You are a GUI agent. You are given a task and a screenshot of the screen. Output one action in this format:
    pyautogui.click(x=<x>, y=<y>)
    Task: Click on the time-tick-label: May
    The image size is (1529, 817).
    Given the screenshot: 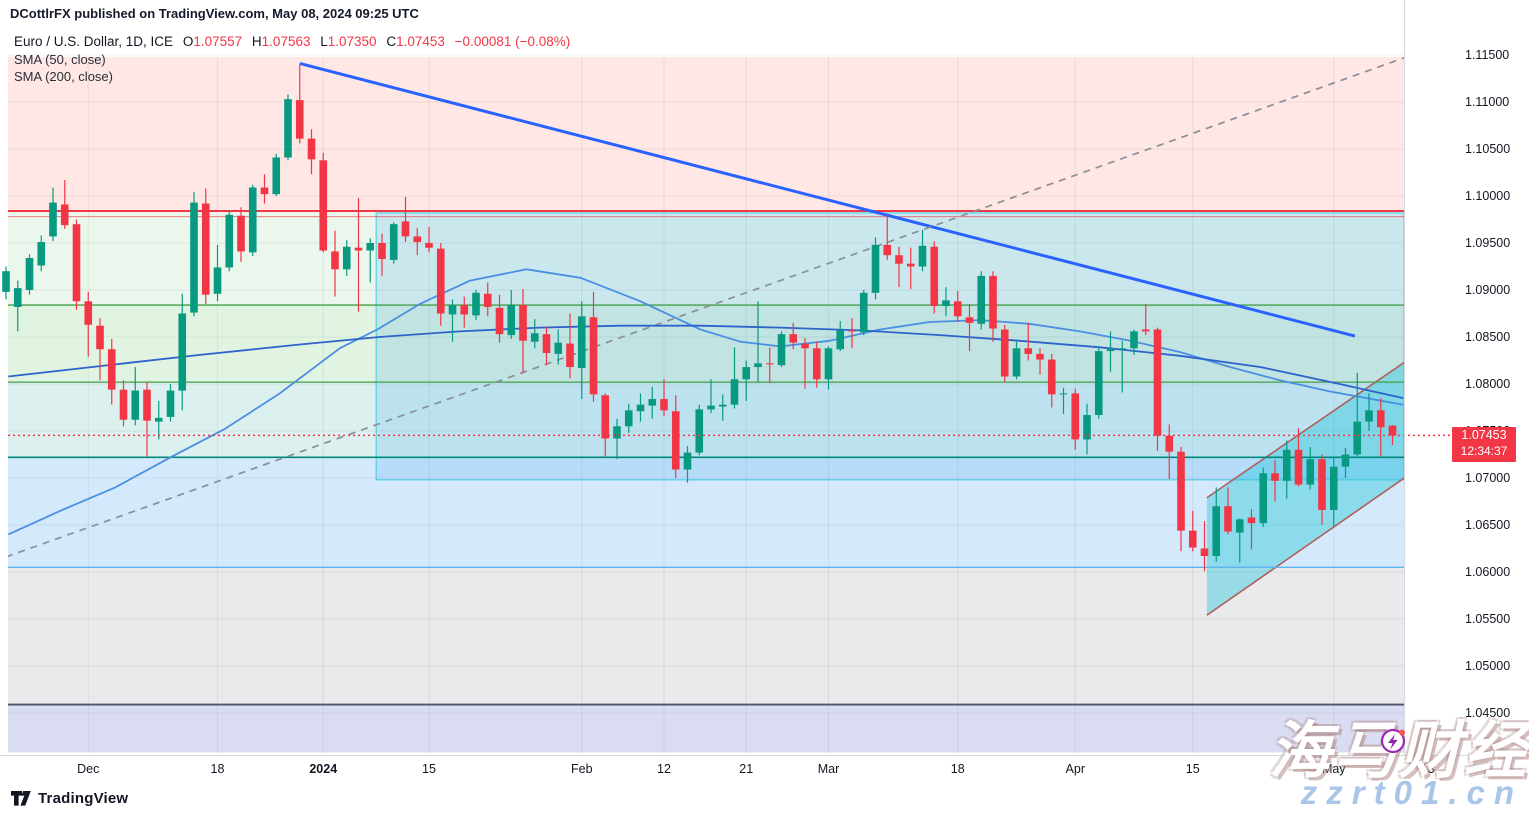 What is the action you would take?
    pyautogui.click(x=1333, y=769)
    